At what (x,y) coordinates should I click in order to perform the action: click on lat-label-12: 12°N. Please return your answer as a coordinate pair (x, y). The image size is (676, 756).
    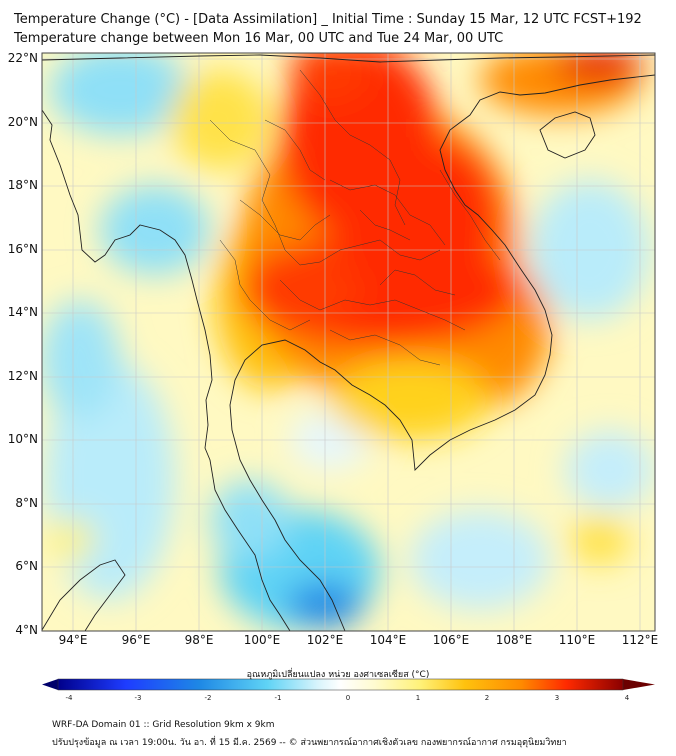
    Looking at the image, I should click on (22, 376).